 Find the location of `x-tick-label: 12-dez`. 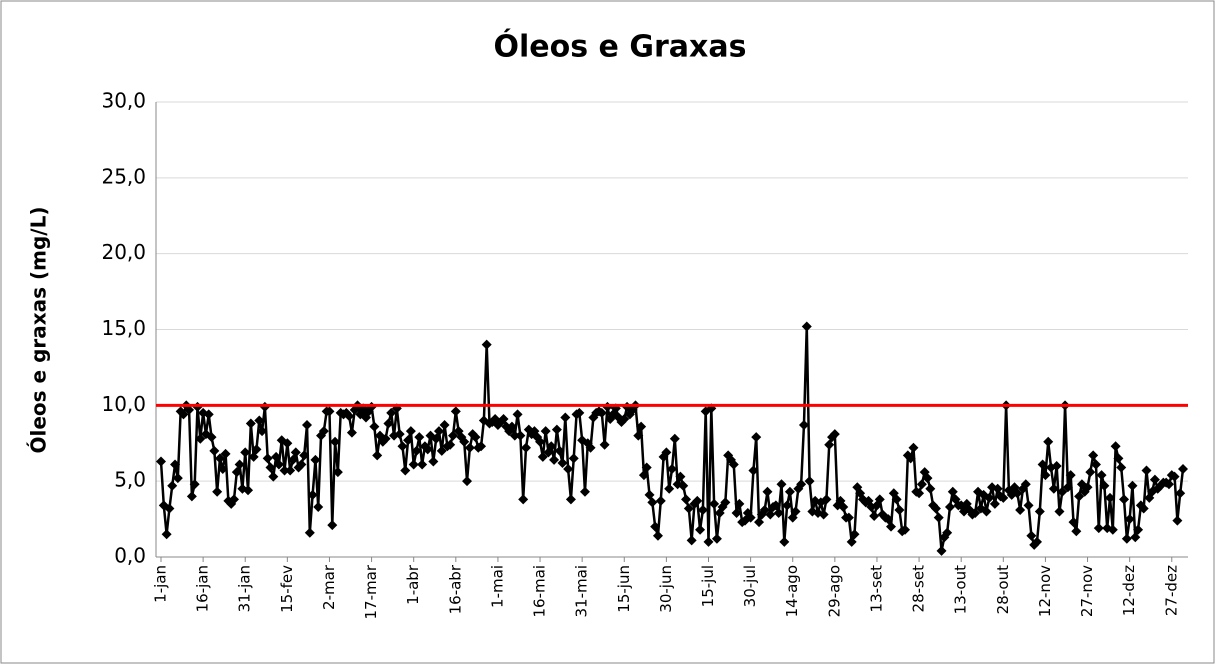

x-tick-label: 12-dez is located at coordinates (1129, 590).